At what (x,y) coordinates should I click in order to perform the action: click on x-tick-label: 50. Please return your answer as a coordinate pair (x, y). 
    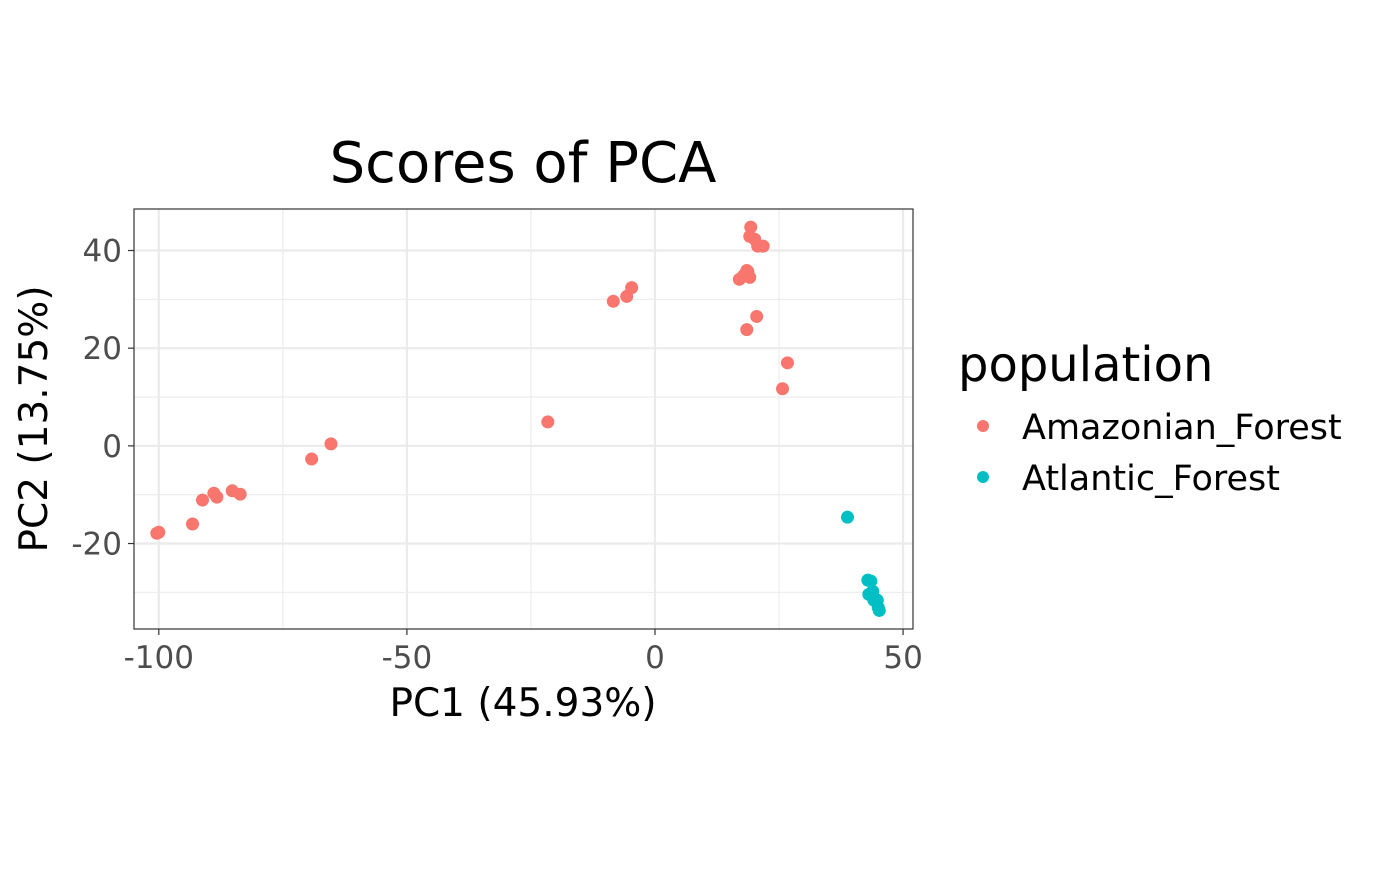
    Looking at the image, I should click on (902, 658).